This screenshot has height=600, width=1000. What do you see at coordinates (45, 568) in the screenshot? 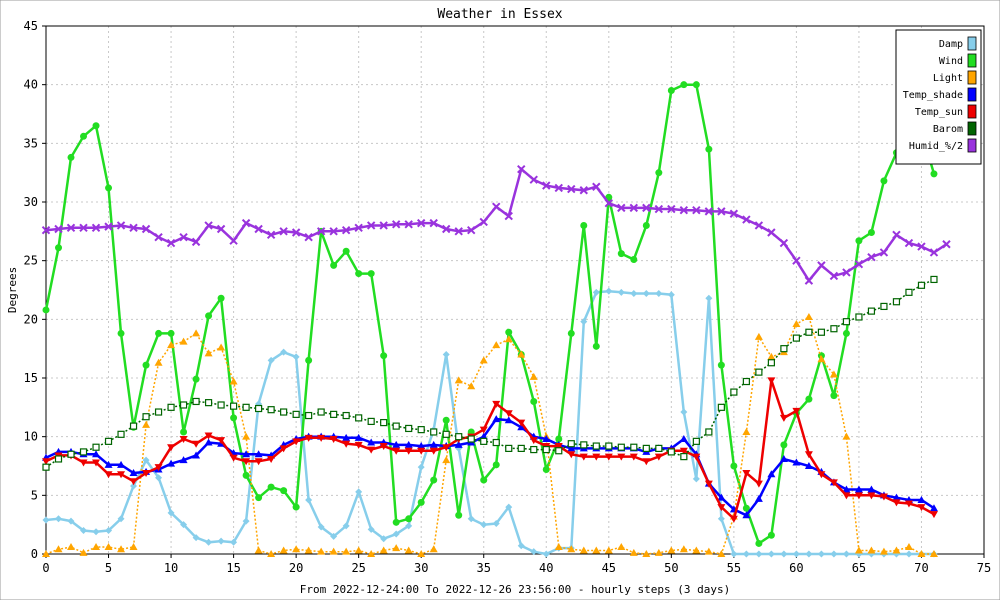
I see `x-tick-label: 0` at bounding box center [45, 568].